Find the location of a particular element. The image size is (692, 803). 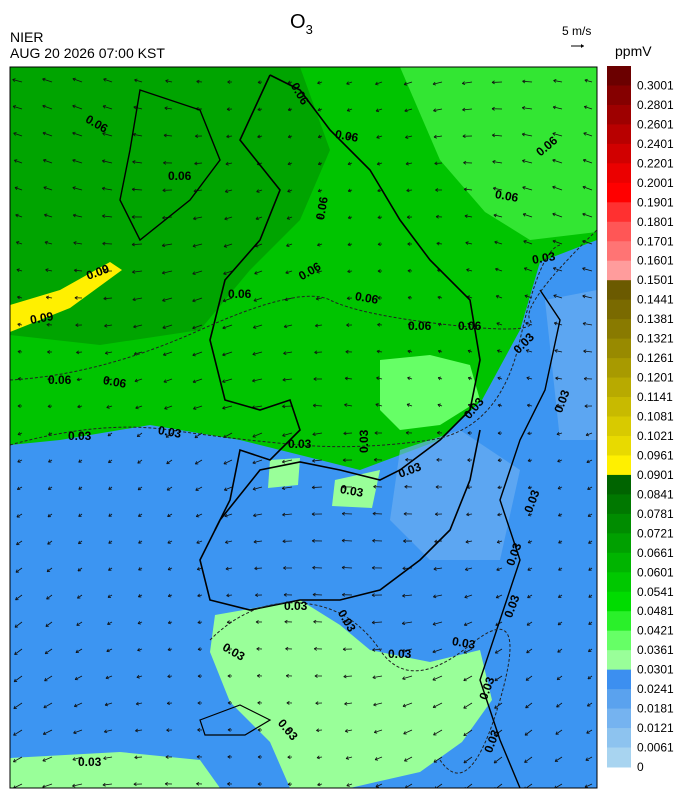

wind-scale-arrowhead is located at coordinates (582, 46).